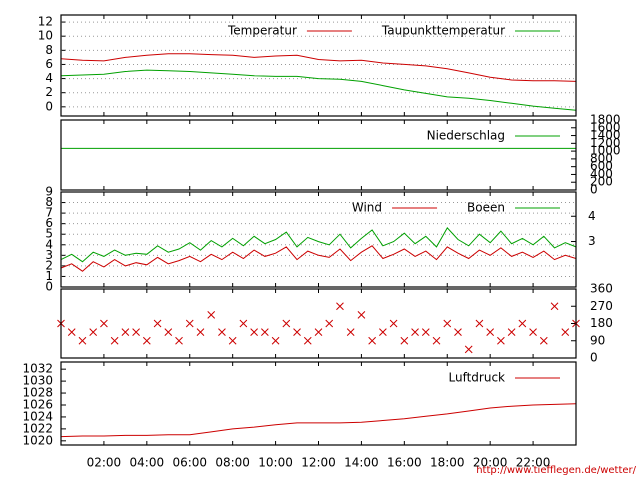 This screenshot has height=480, width=640. Describe the element at coordinates (361, 463) in the screenshot. I see `x-tick-label: 14:00` at that location.